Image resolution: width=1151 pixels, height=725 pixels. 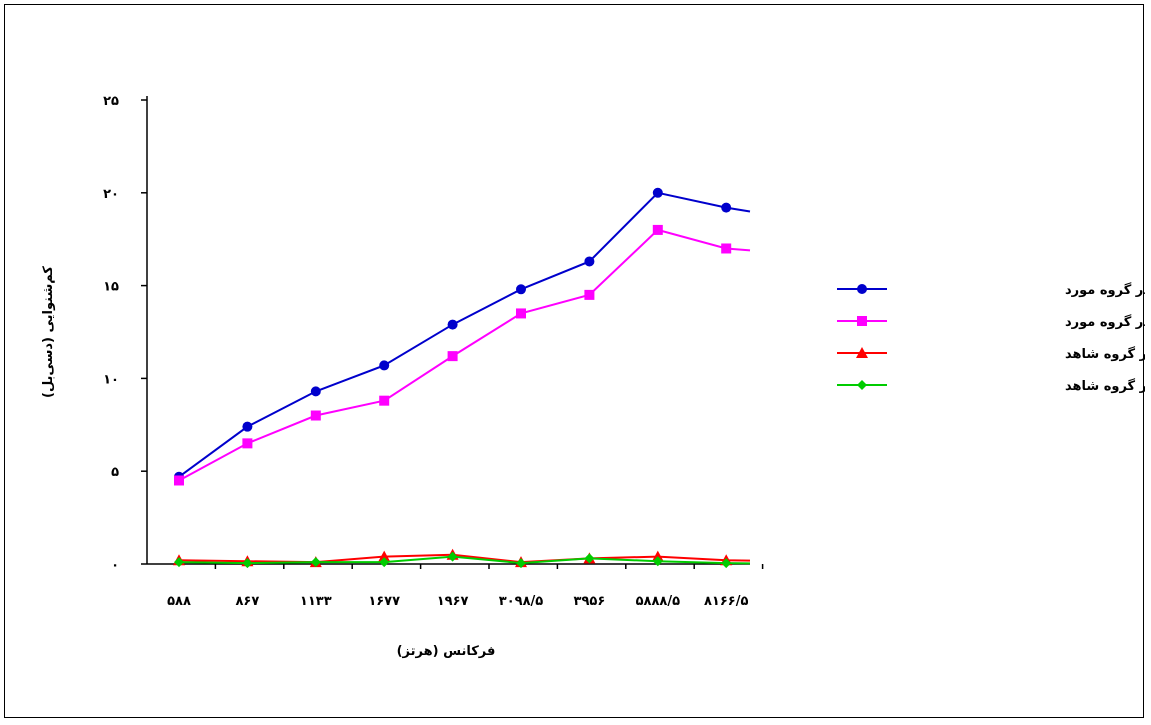 I want to click on x-tick-label: ۸۶۷, so click(x=247, y=601).